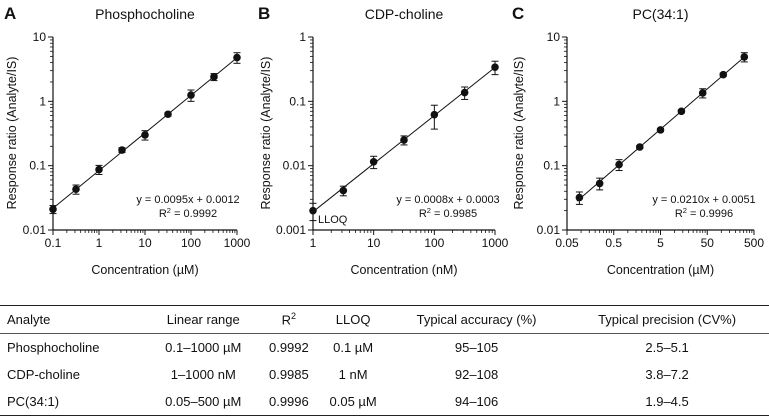 This screenshot has height=420, width=769. I want to click on r-squared: R2 = 0.9985, so click(448, 213).